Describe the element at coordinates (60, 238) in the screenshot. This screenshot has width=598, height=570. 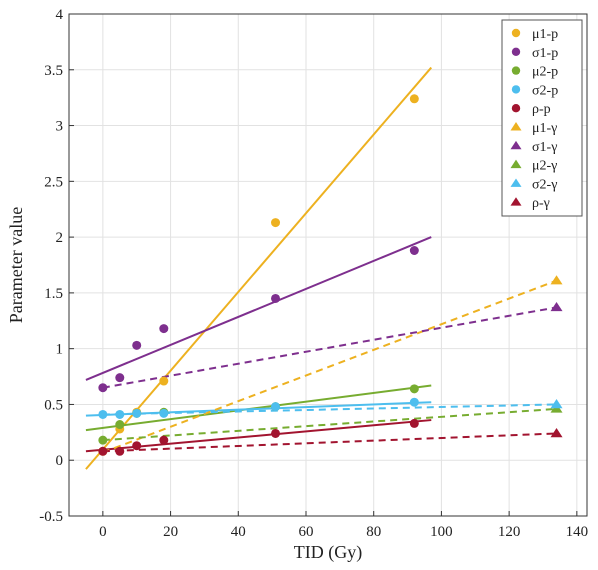
I see `y-tick-label: 2` at that location.